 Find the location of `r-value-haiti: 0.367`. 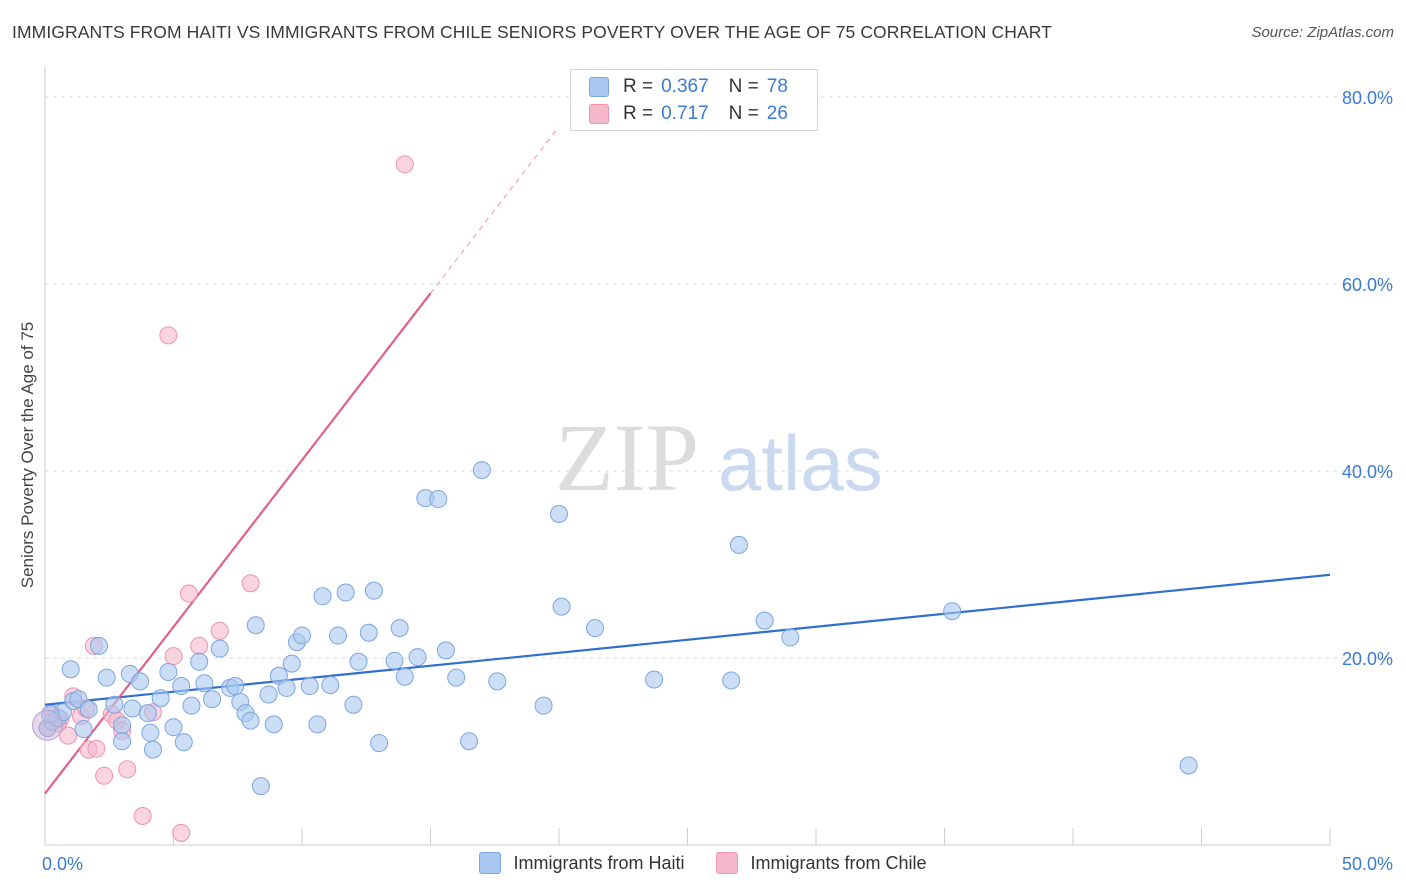

r-value-haiti: 0.367 is located at coordinates (685, 86).